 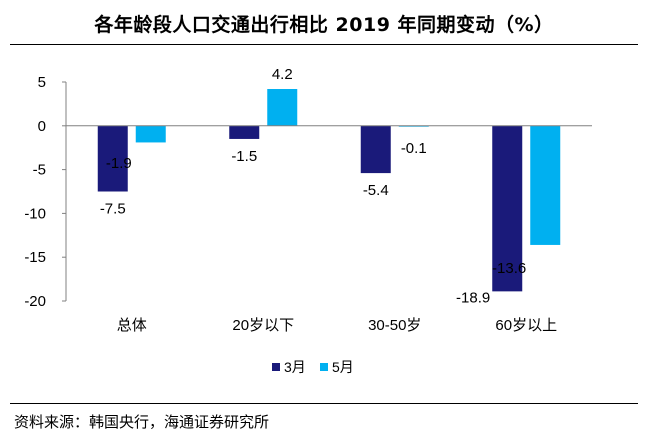 I want to click on y-tick-label: 5, so click(x=42, y=82).